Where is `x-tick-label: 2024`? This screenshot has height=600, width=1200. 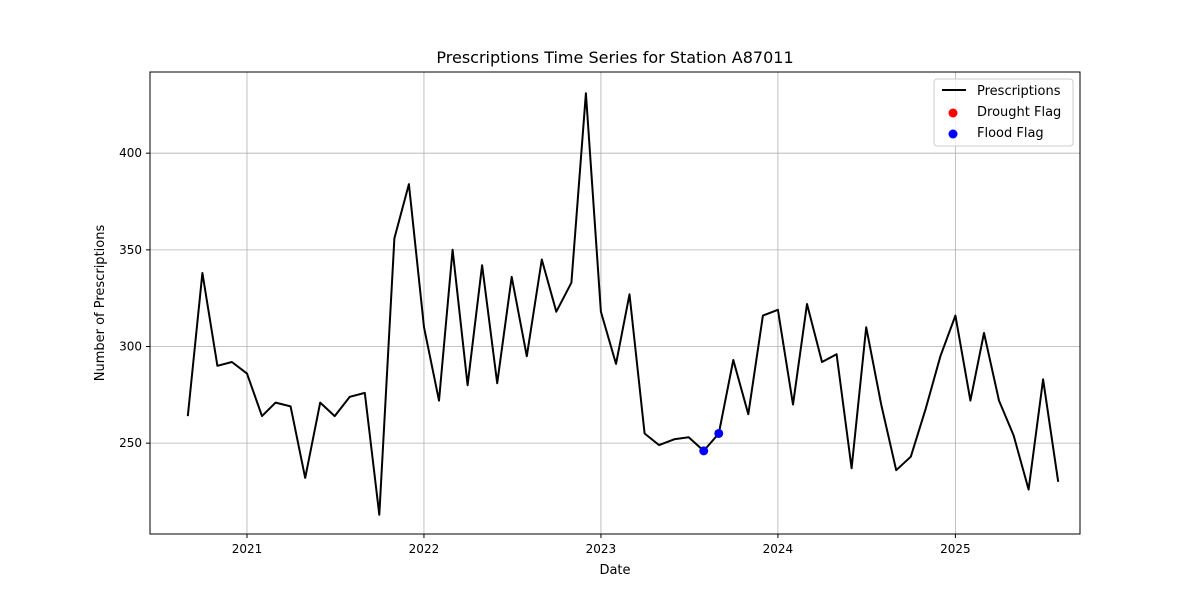
x-tick-label: 2024 is located at coordinates (778, 549).